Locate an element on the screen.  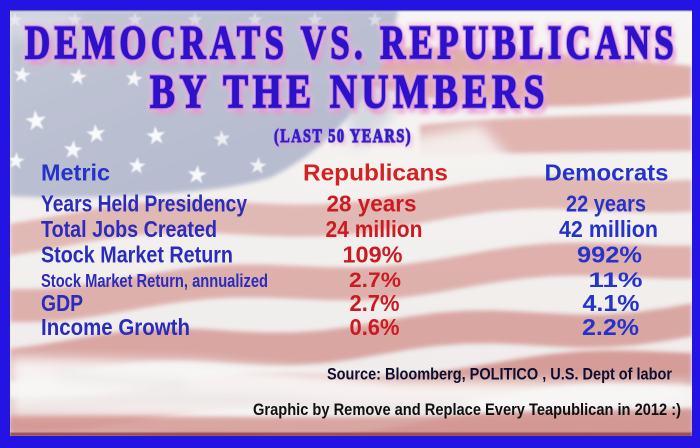
svg-text: 992% is located at coordinates (609, 255).